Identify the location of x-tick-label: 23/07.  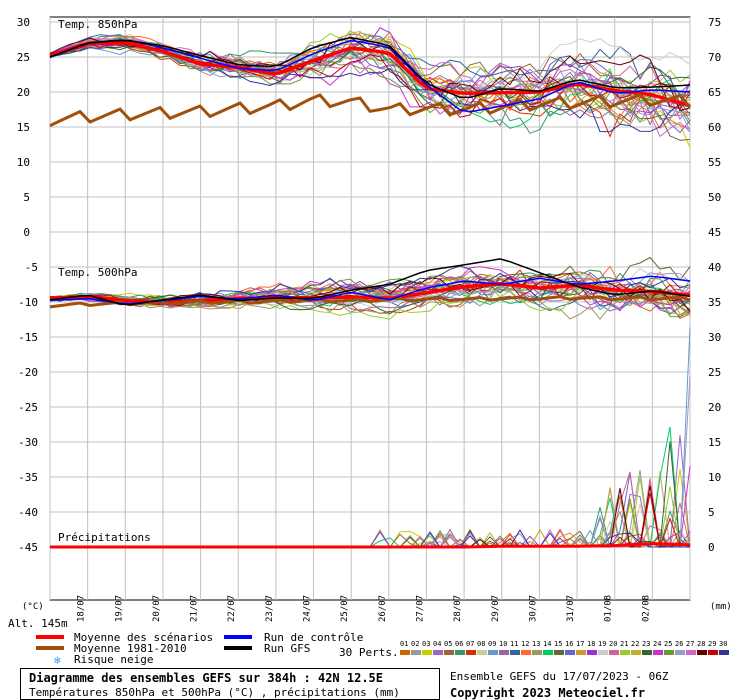
(270, 608).